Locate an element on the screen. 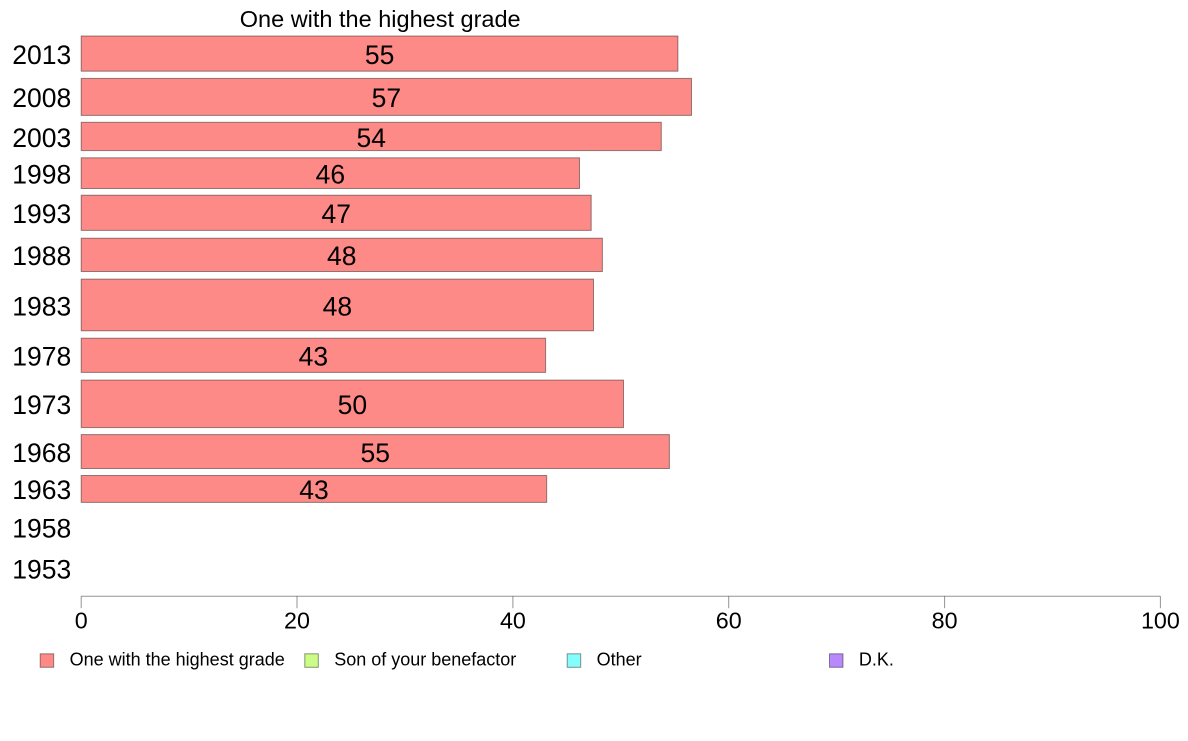  svg-text: 1953 is located at coordinates (41, 570).